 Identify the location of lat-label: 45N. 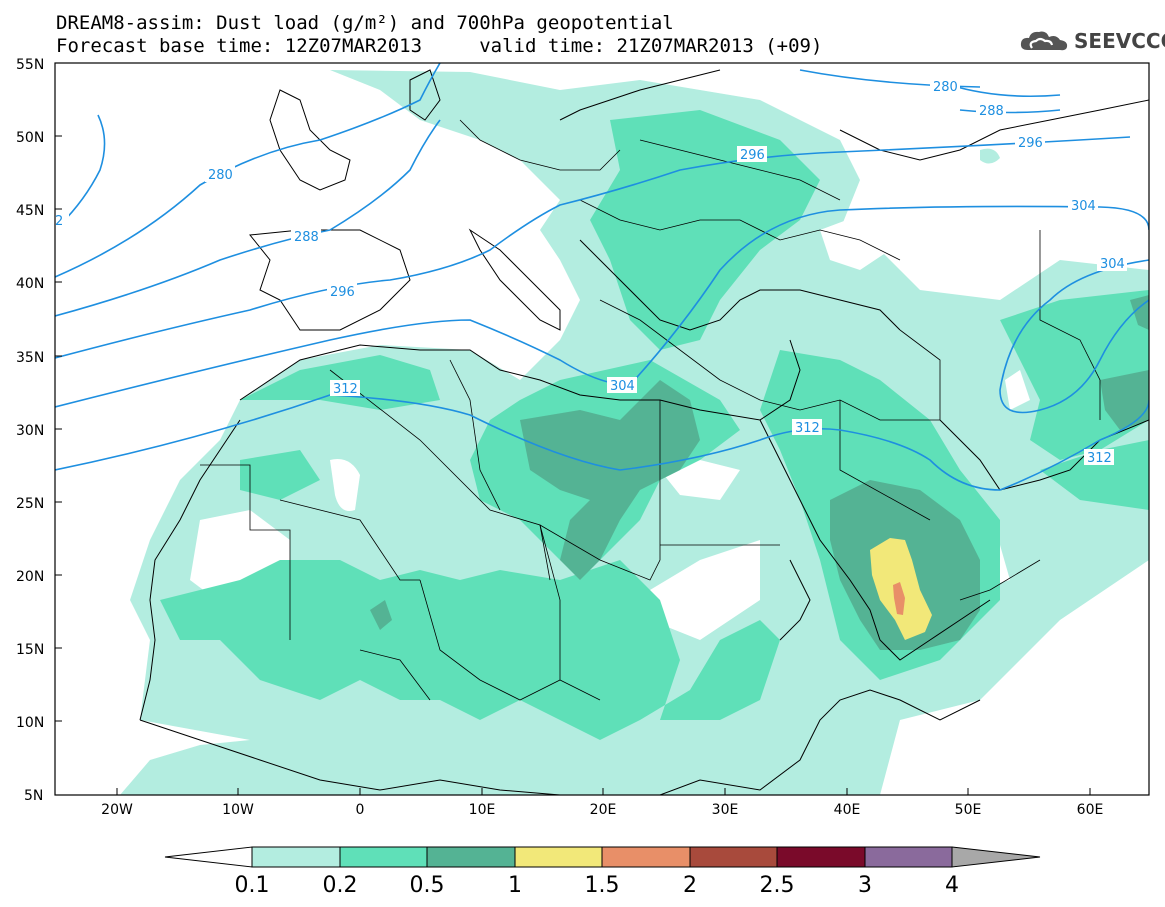
(30, 211).